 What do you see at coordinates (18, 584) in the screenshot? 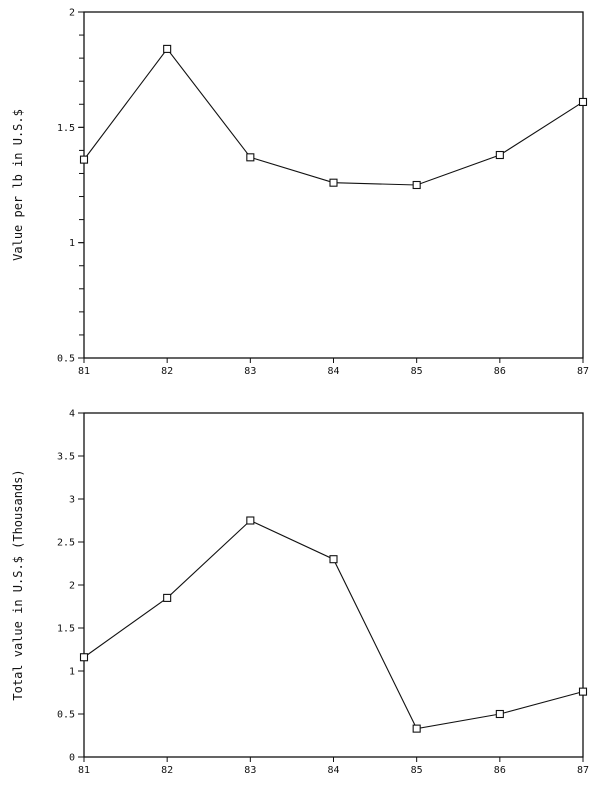
I see `y-axis-label: Total value in U.S.$ (Thousands)` at bounding box center [18, 584].